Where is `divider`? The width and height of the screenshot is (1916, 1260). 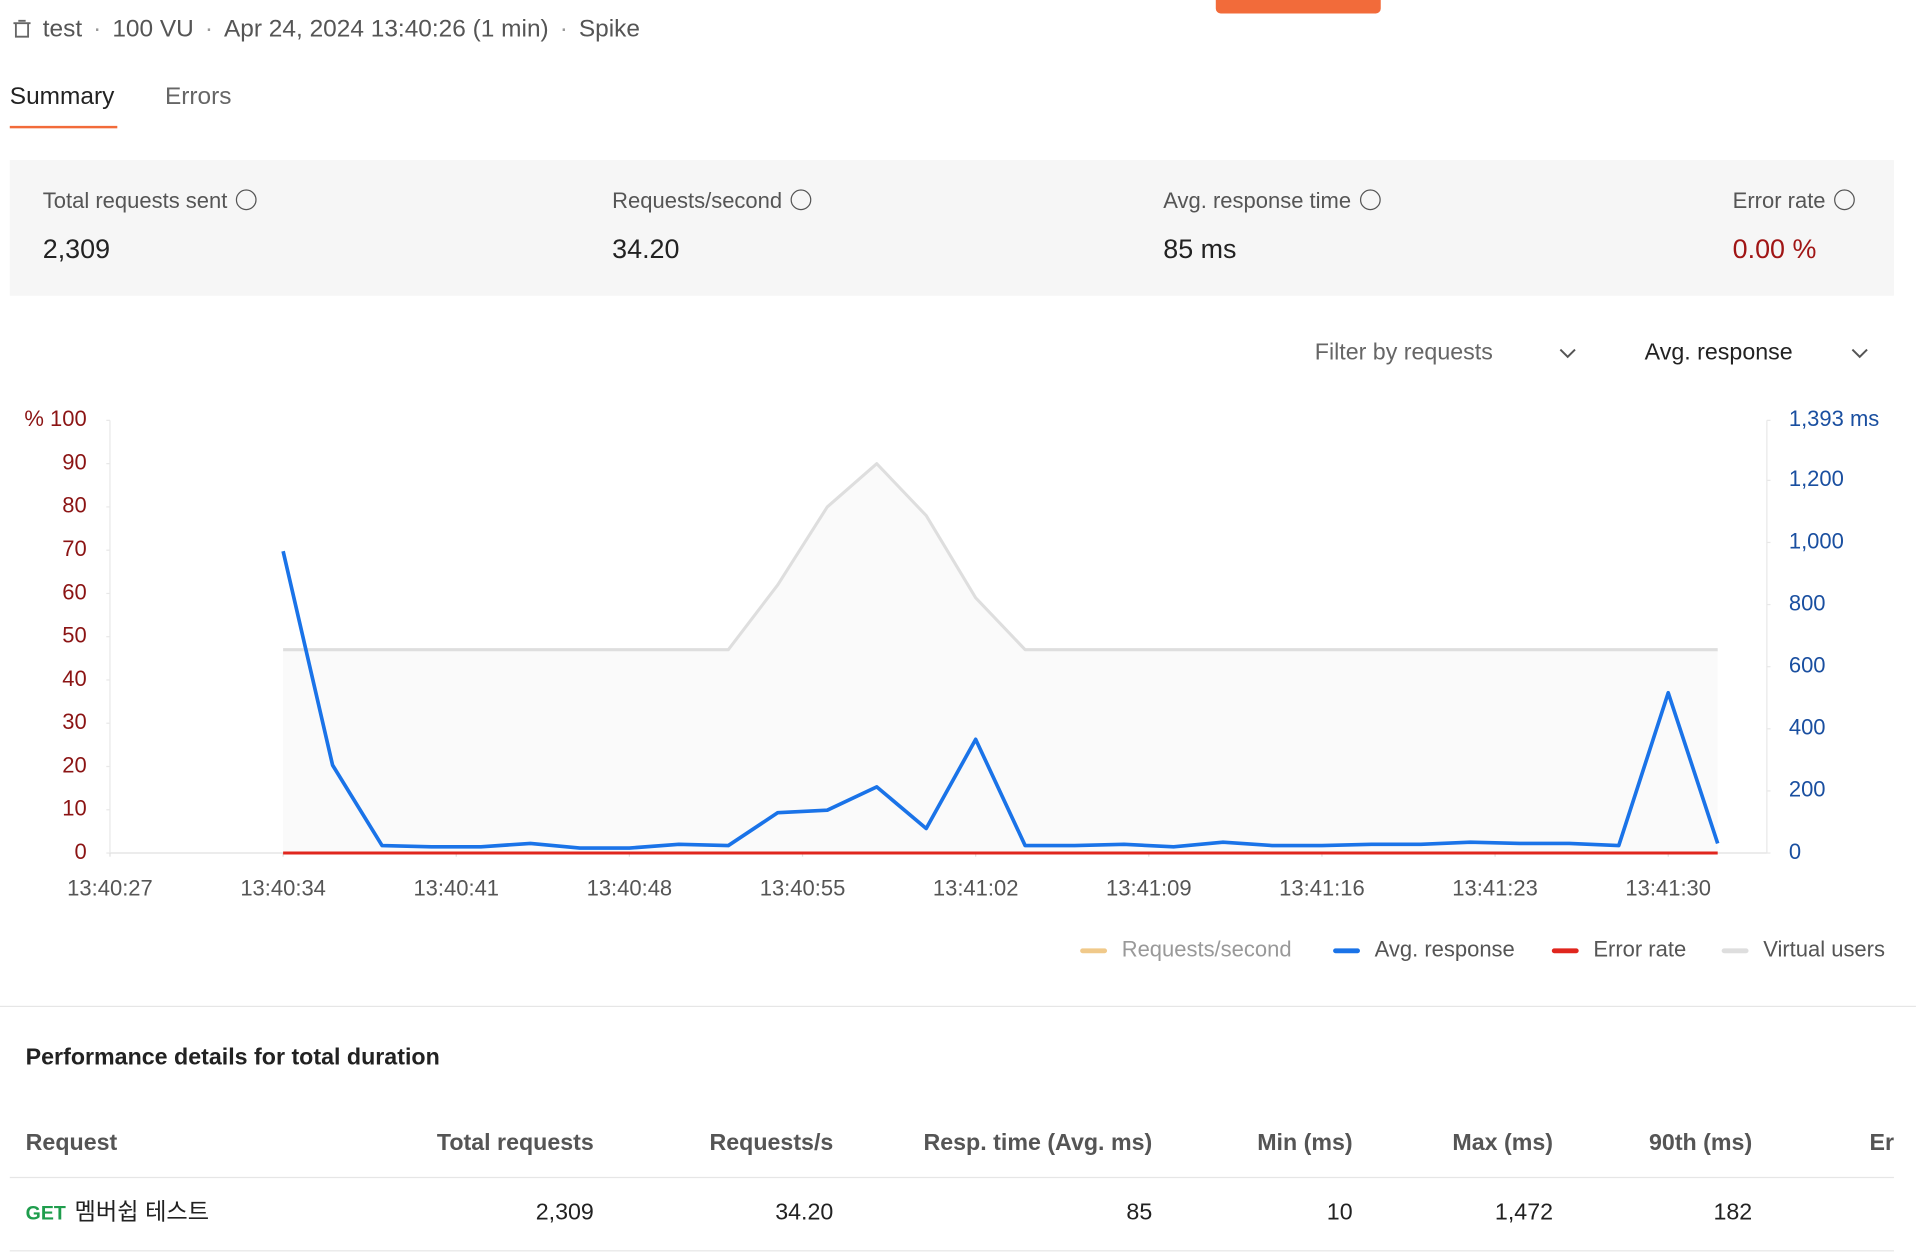
divider is located at coordinates (958, 1006).